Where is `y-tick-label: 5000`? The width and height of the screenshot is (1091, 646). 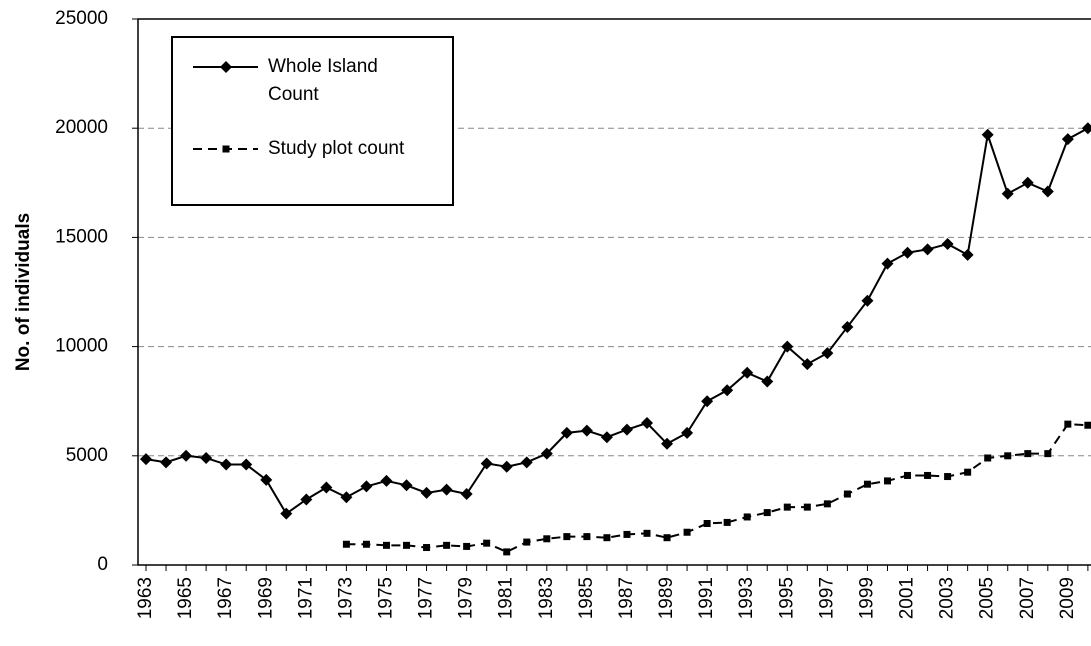
y-tick-label: 5000 is located at coordinates (87, 455).